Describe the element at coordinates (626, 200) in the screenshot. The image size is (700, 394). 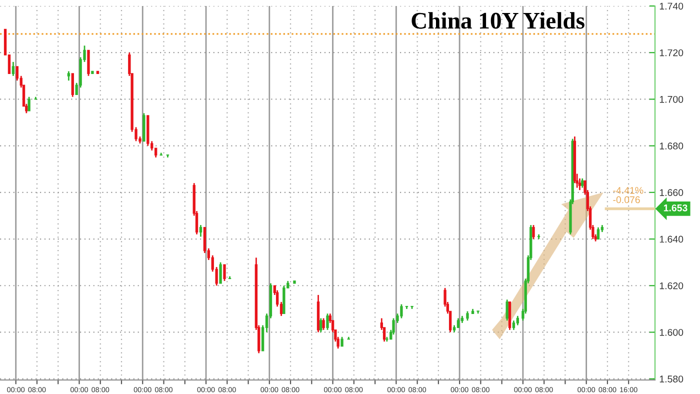
I see `annotation: -0.076` at that location.